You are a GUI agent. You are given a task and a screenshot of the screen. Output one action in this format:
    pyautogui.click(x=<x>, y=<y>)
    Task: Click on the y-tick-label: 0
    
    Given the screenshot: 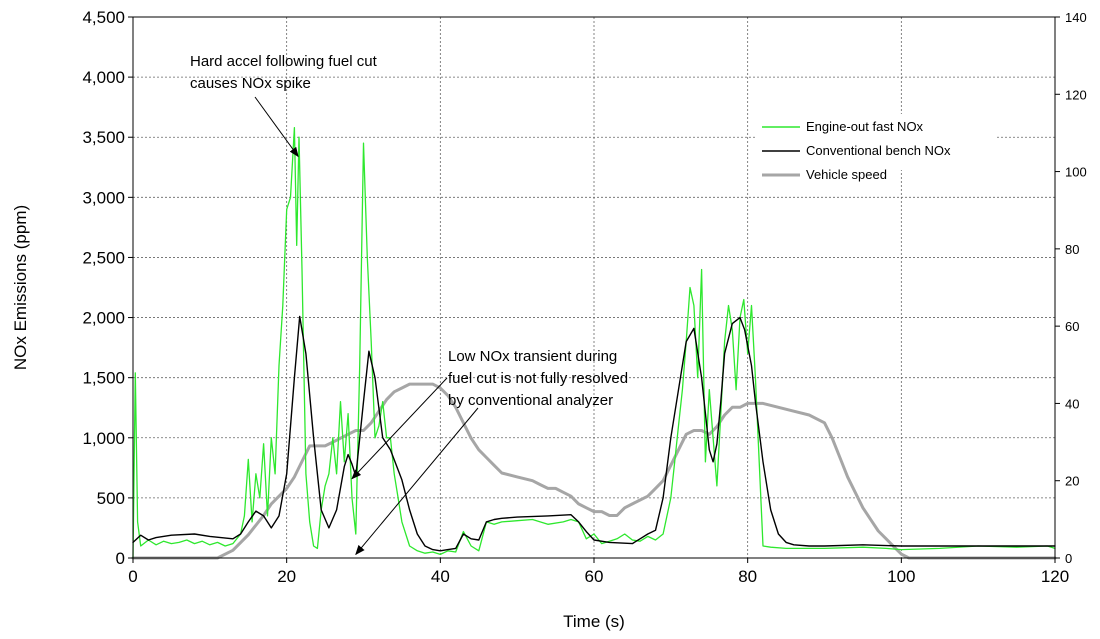 What is the action you would take?
    pyautogui.click(x=120, y=558)
    